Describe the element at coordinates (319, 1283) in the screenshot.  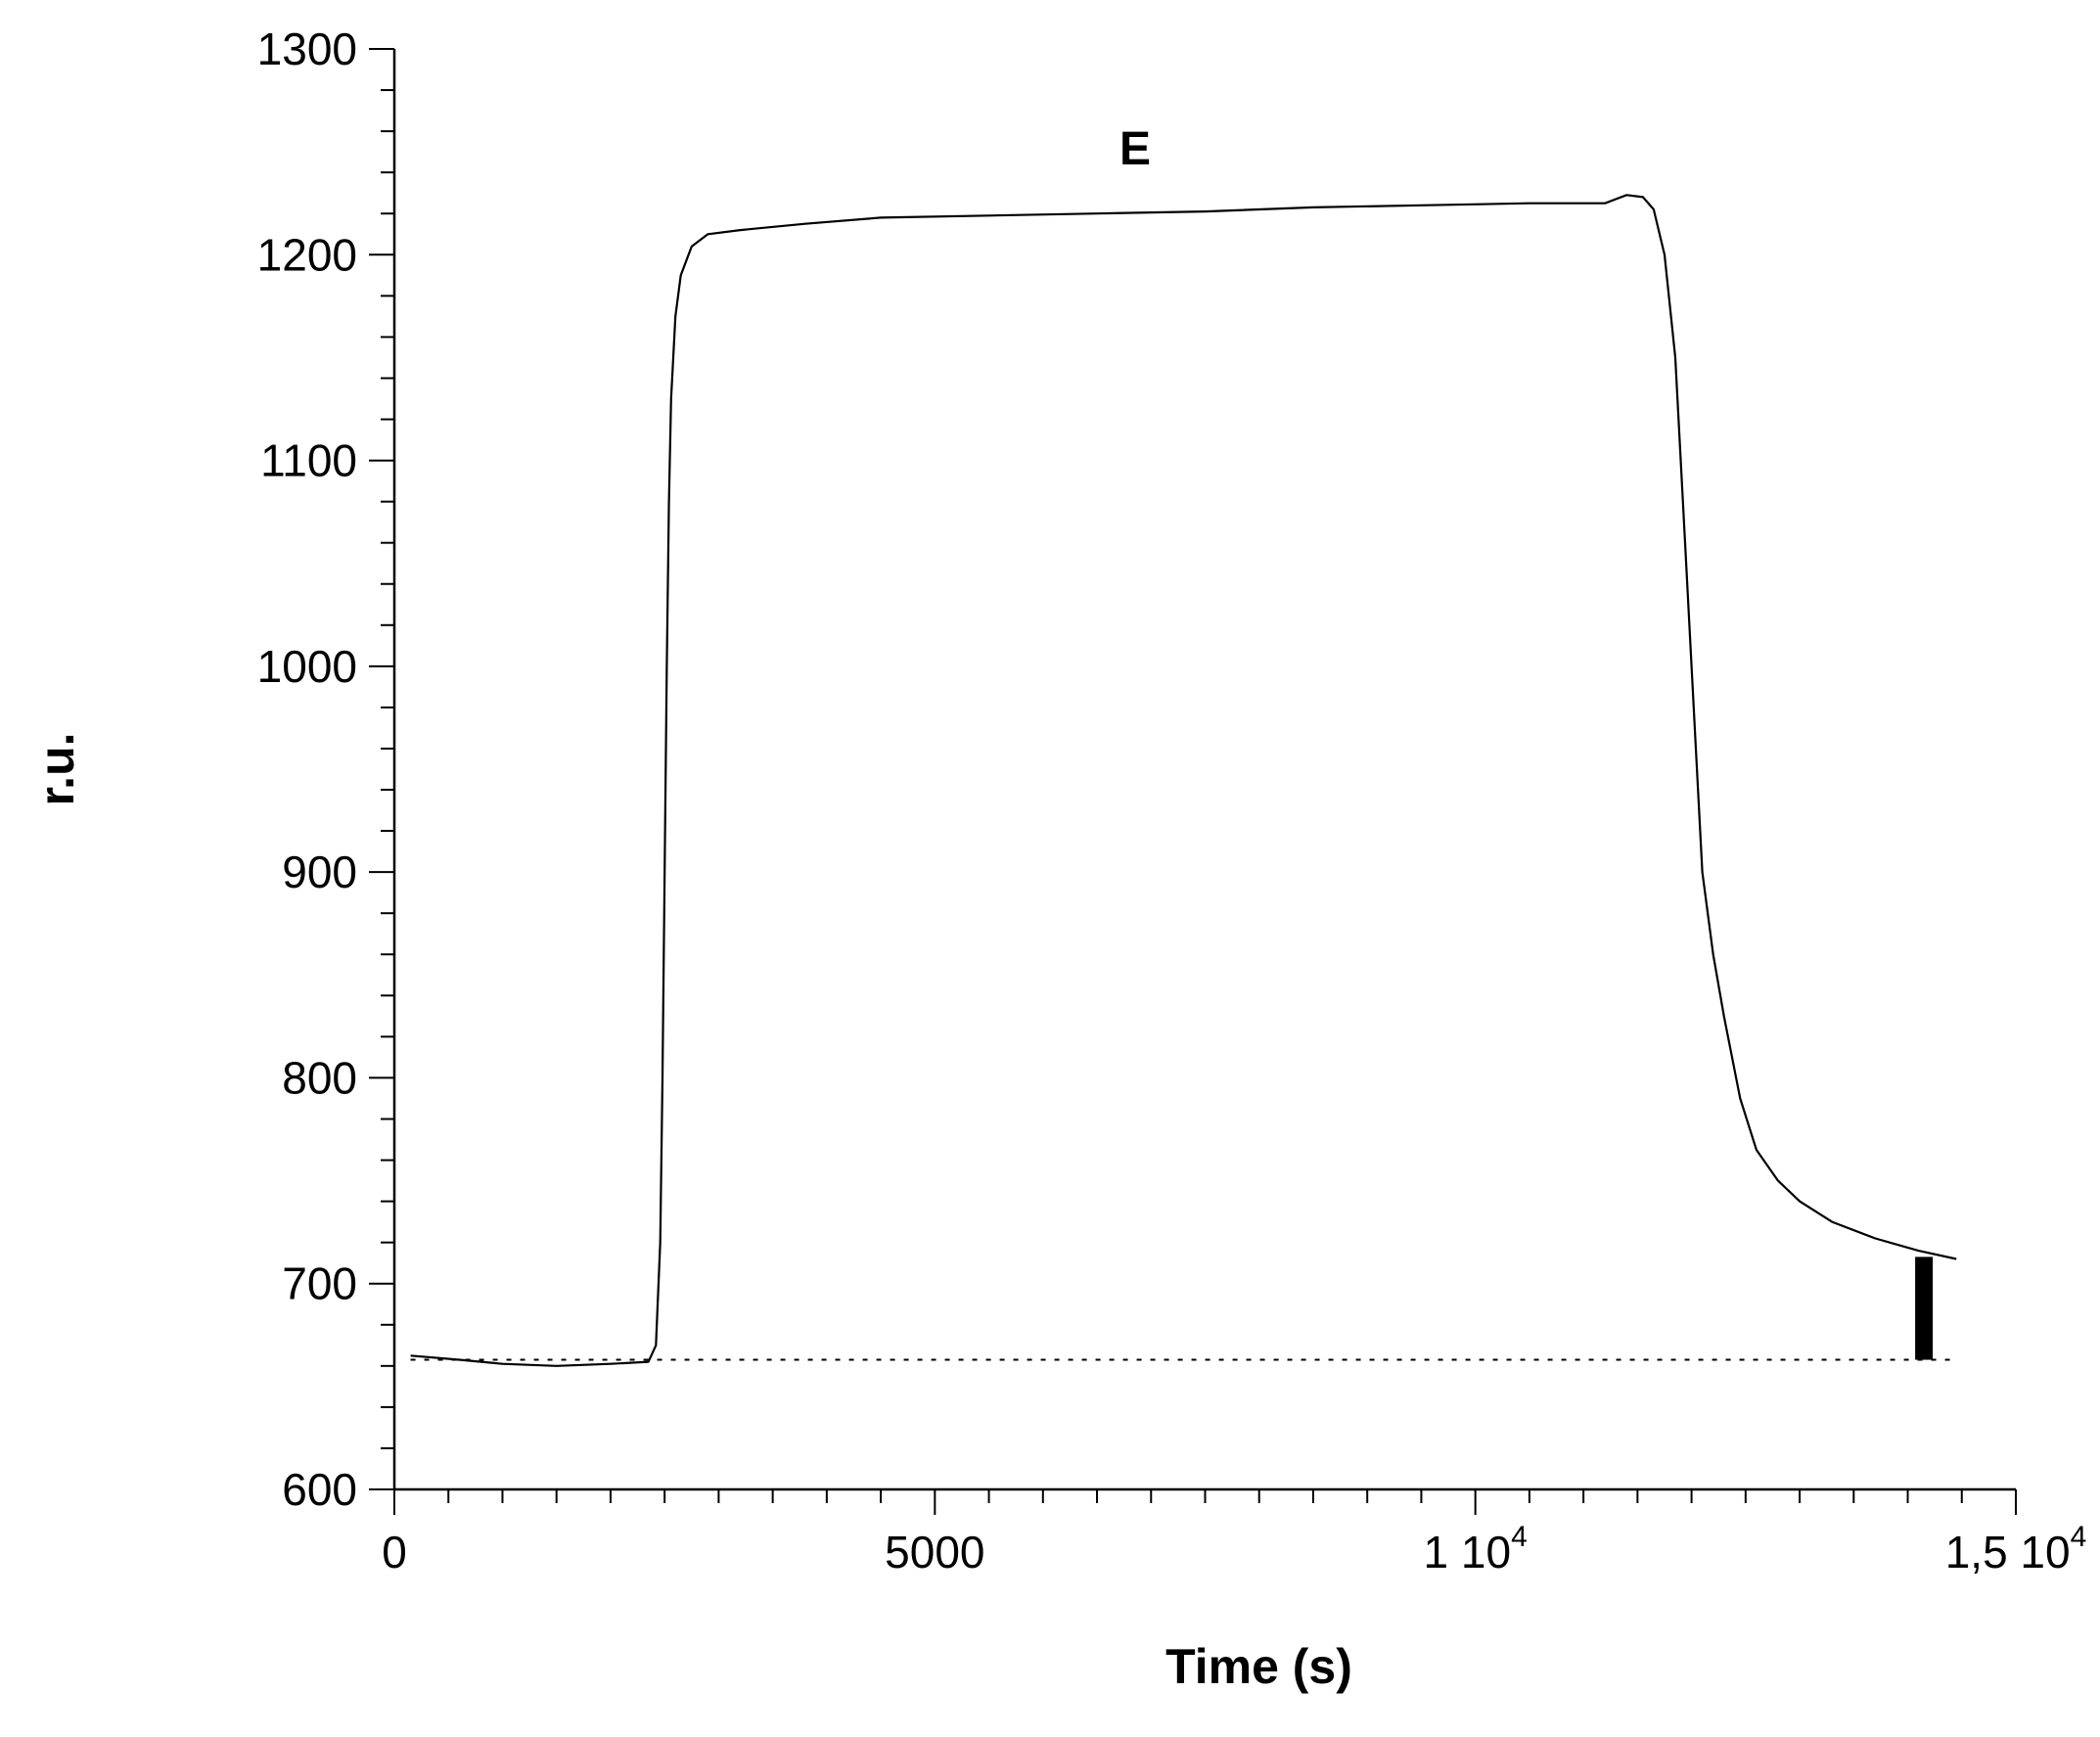
I see `y-tick-label: 700` at that location.